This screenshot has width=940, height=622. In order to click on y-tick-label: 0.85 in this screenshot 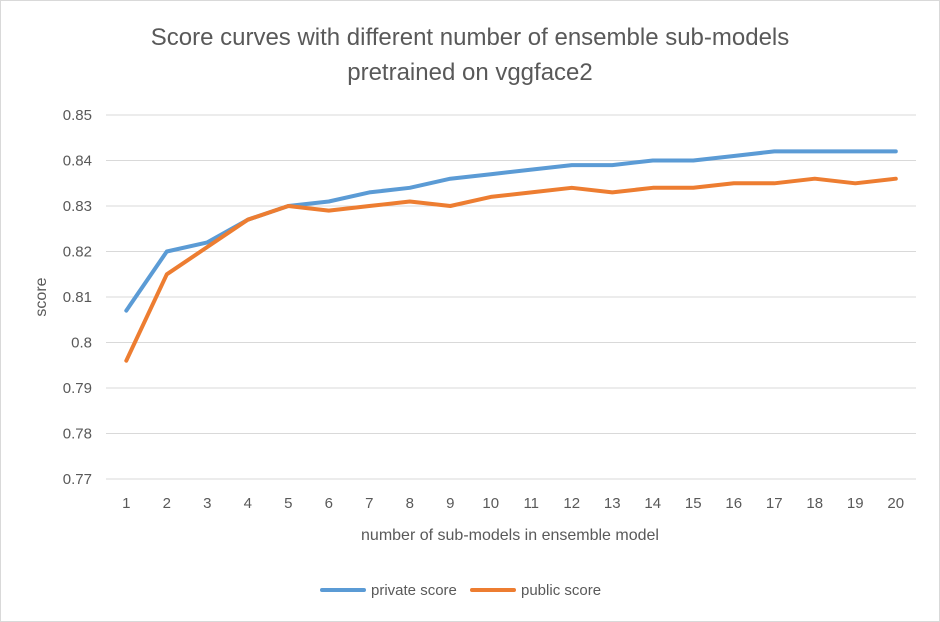, I will do `click(77, 115)`.